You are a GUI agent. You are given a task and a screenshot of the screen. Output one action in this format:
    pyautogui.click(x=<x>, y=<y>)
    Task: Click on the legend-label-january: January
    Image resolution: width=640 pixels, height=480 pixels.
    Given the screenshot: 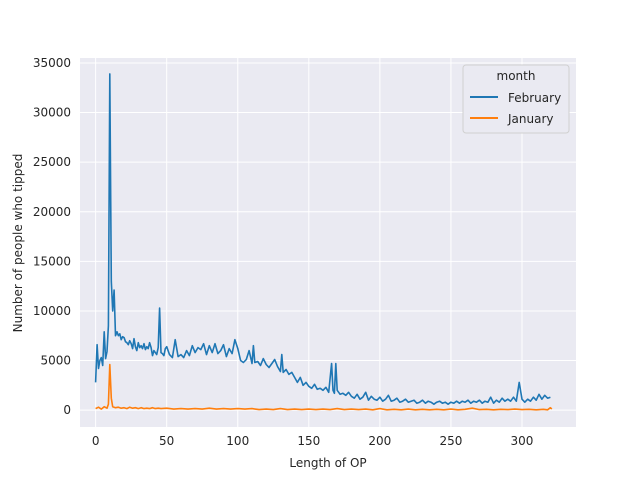 What is the action you would take?
    pyautogui.click(x=530, y=119)
    